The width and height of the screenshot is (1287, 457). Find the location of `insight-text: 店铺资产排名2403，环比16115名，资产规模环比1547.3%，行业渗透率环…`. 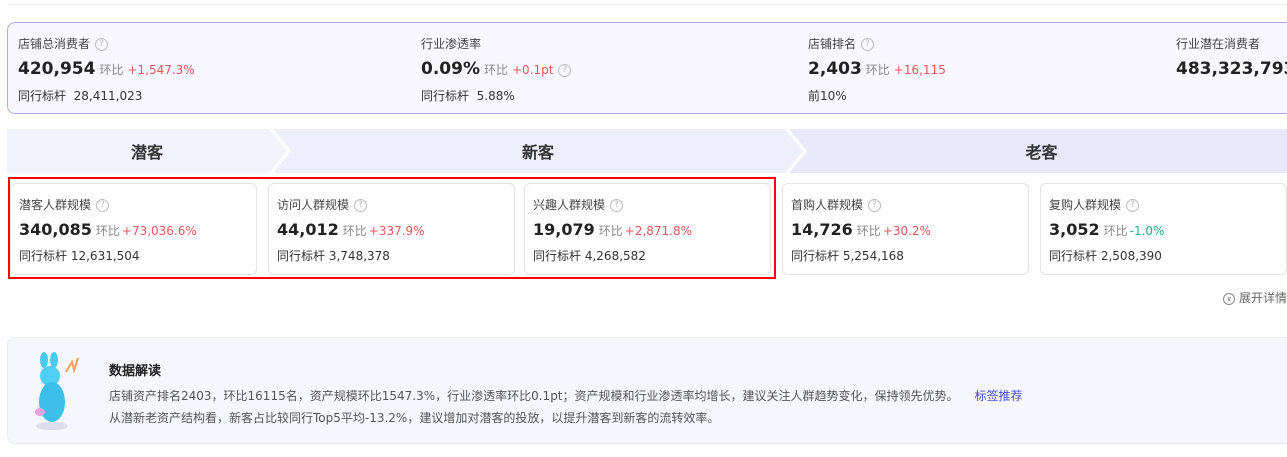

insight-text: 店铺资产排名2403，环比16115名，资产规模环比1547.3%，行业渗透率环… is located at coordinates (534, 396).